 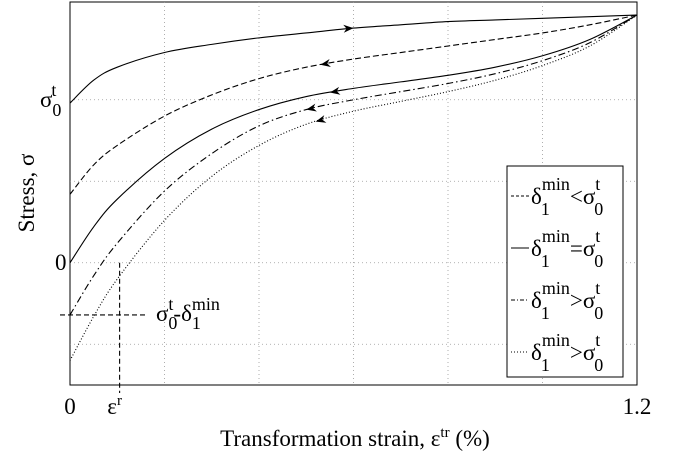 I want to click on y-tick-label: σ0t, so click(x=50, y=100).